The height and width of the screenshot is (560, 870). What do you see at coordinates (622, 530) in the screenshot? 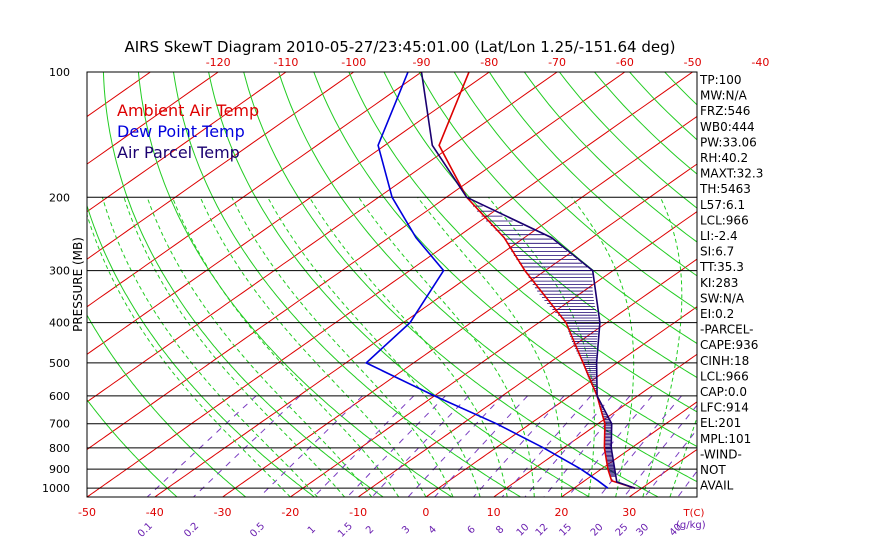
I see `mixing-ratio-tick-label: 25` at bounding box center [622, 530].